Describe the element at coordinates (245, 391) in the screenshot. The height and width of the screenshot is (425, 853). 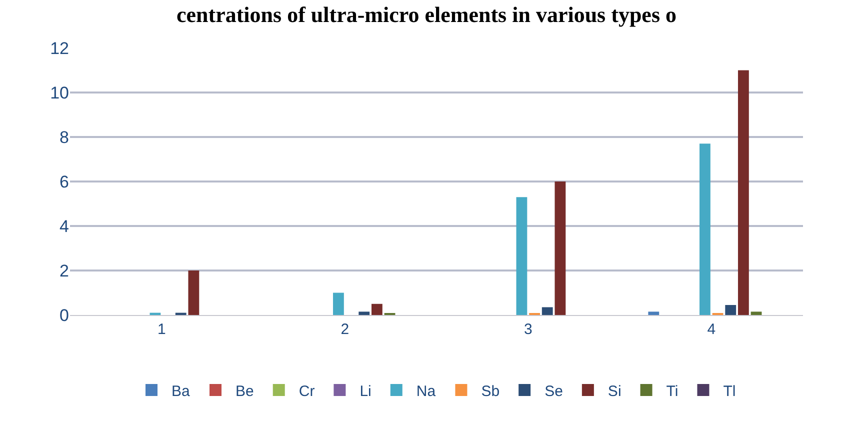
I see `legend-label: Be` at that location.